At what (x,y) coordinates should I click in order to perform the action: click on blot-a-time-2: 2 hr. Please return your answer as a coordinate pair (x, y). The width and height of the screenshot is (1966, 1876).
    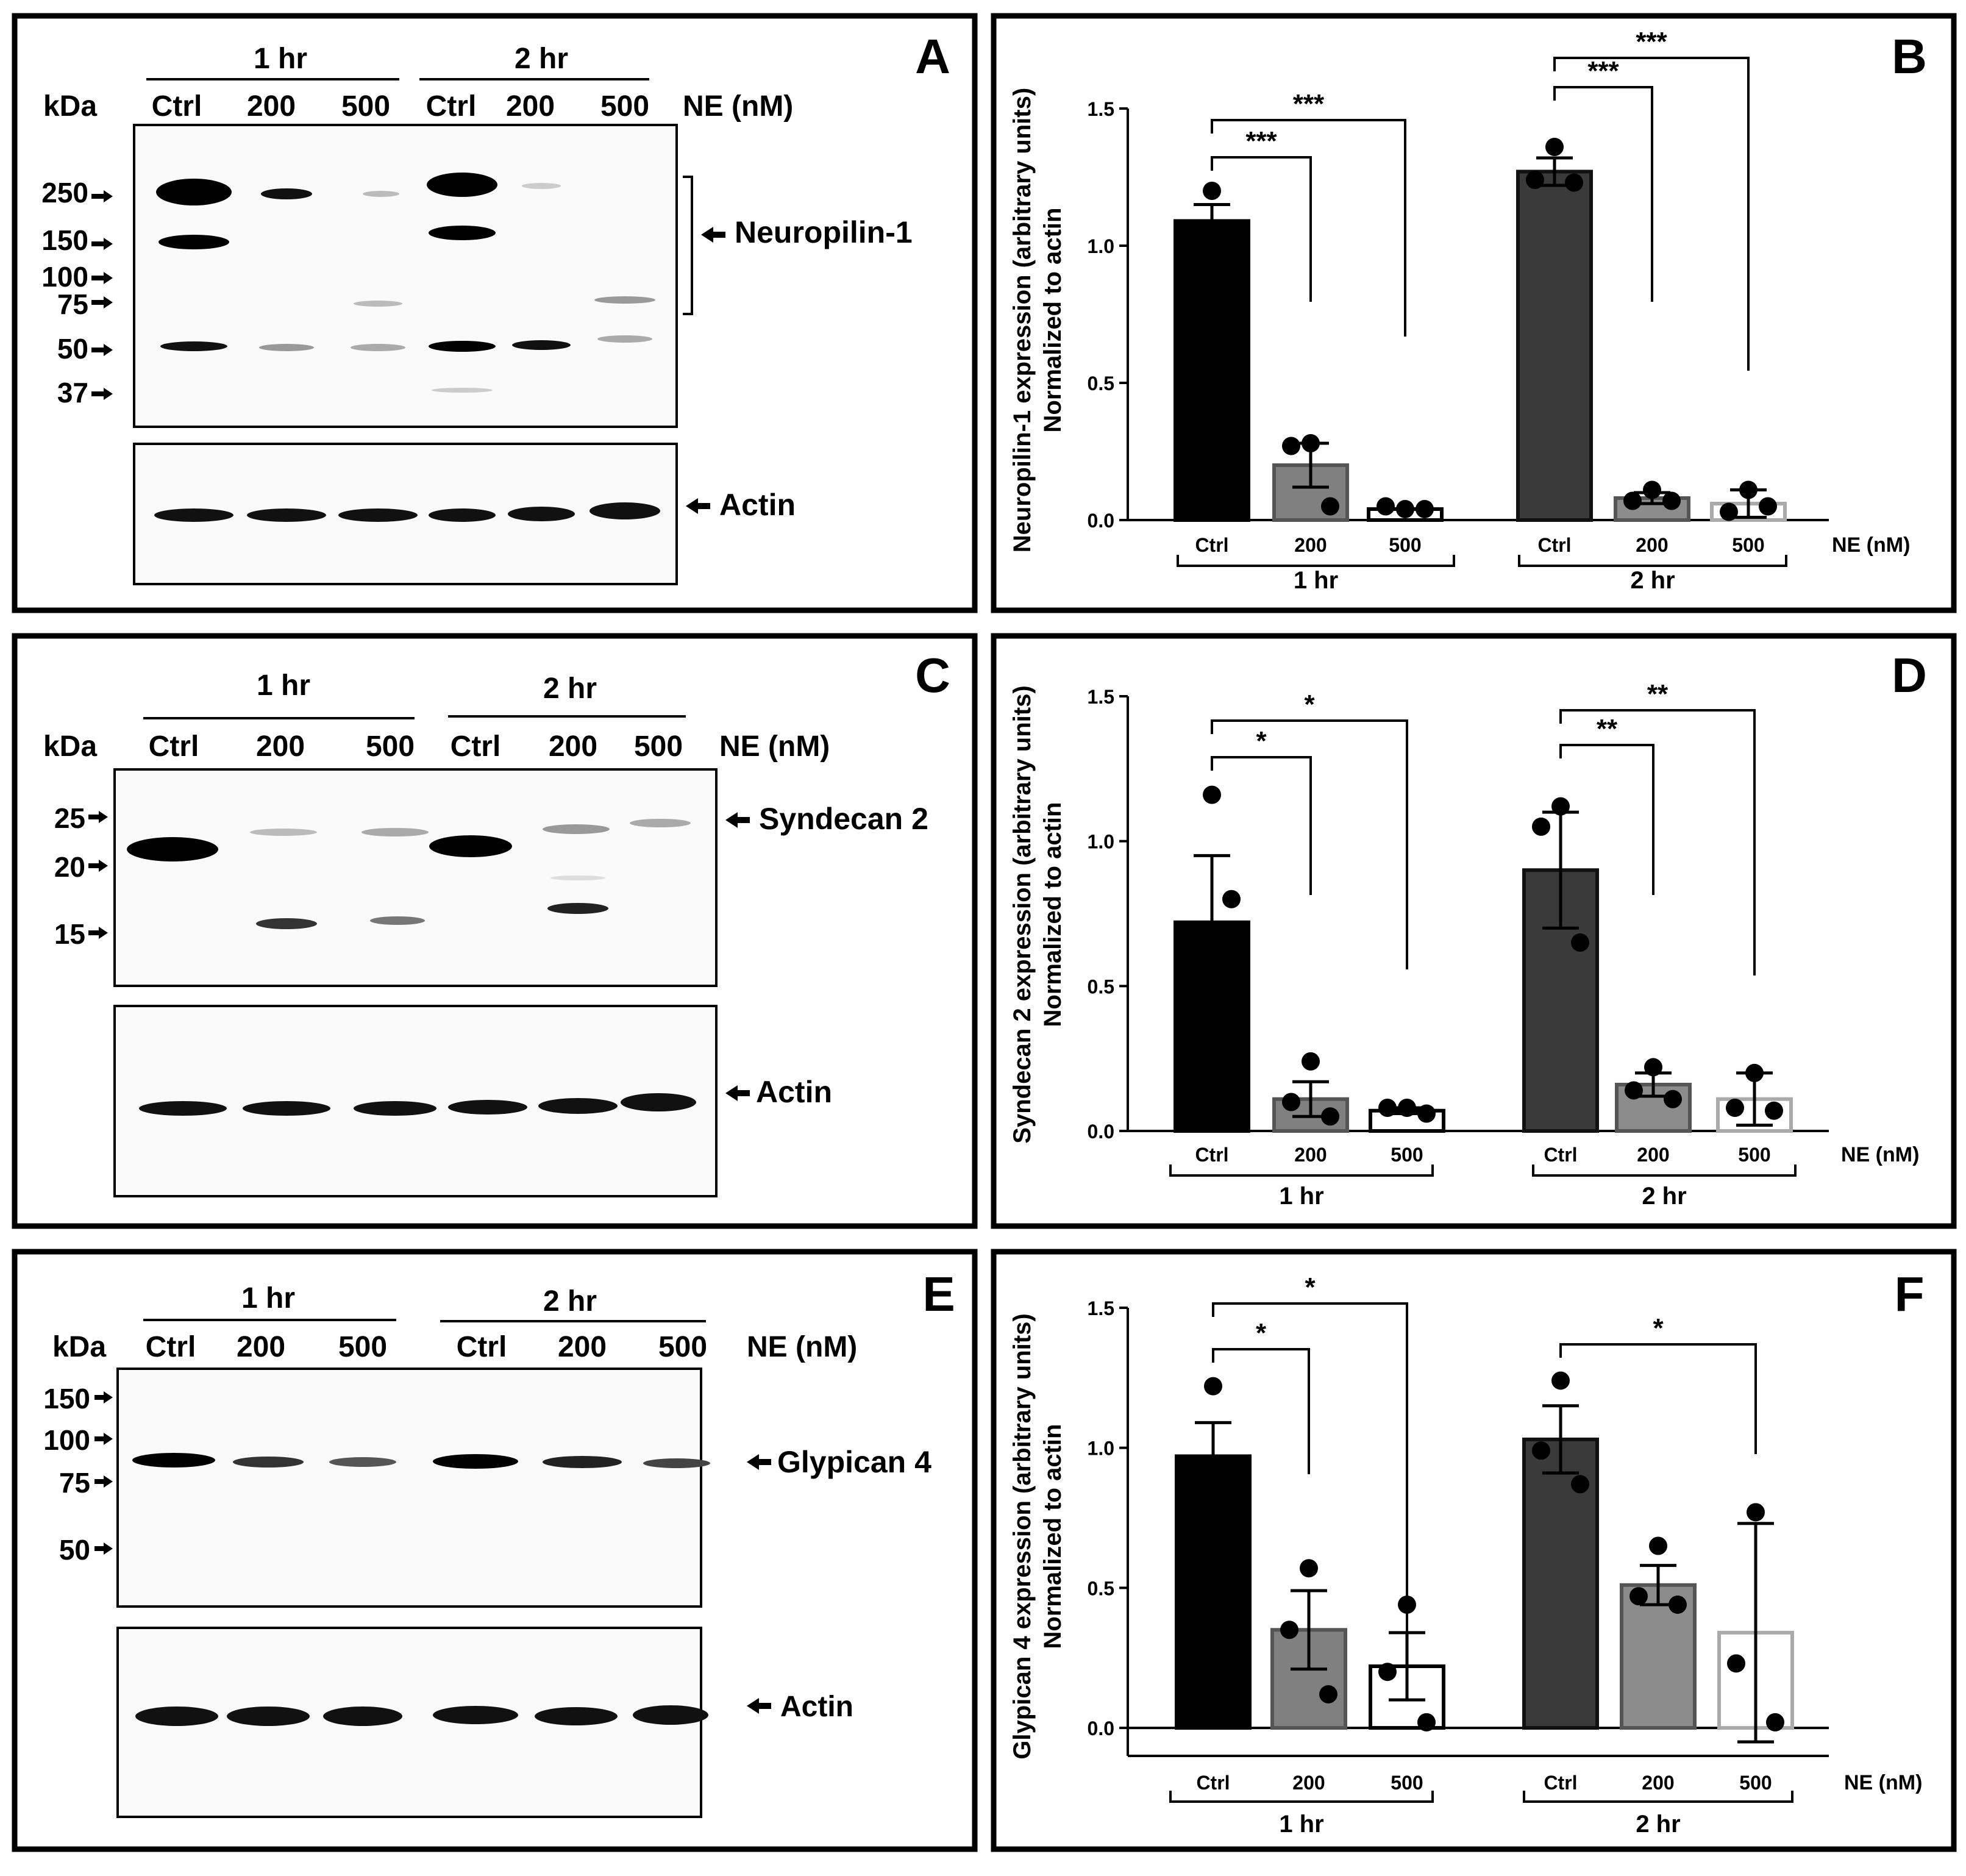
    Looking at the image, I should click on (541, 59).